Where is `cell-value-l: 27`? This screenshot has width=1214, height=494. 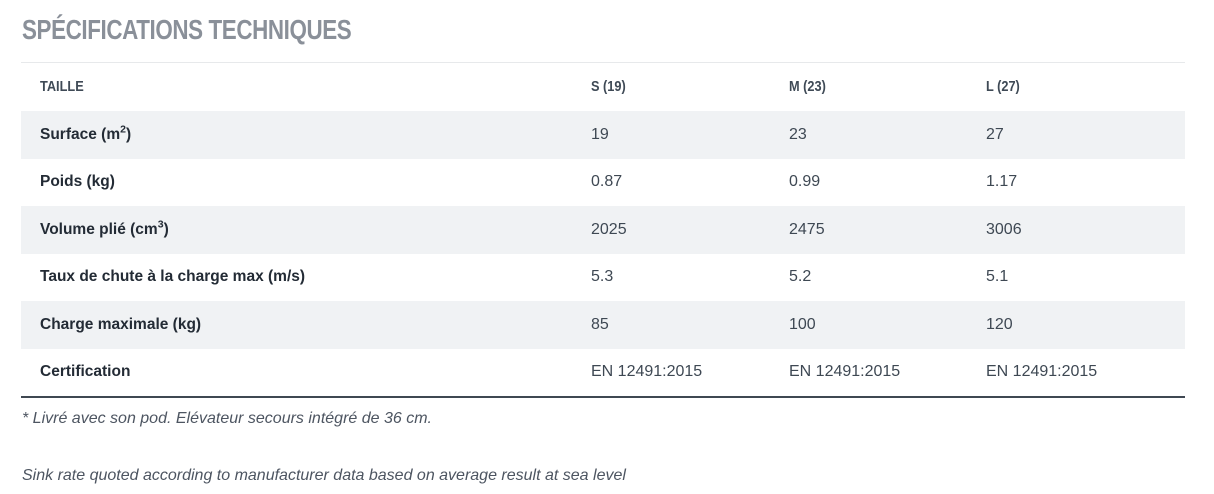
cell-value-l: 27 is located at coordinates (995, 134).